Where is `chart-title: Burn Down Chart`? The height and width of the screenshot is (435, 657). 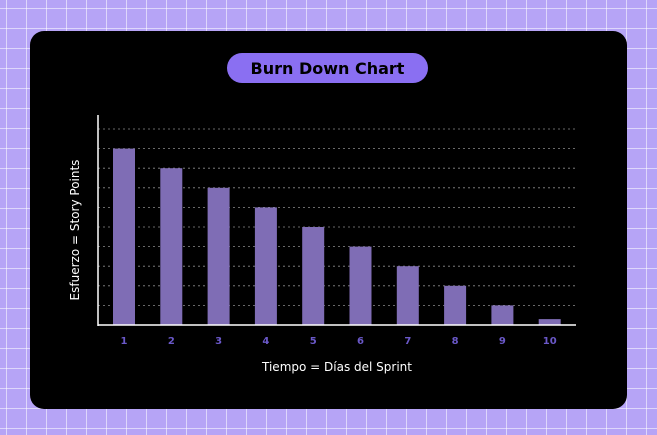 chart-title: Burn Down Chart is located at coordinates (327, 68).